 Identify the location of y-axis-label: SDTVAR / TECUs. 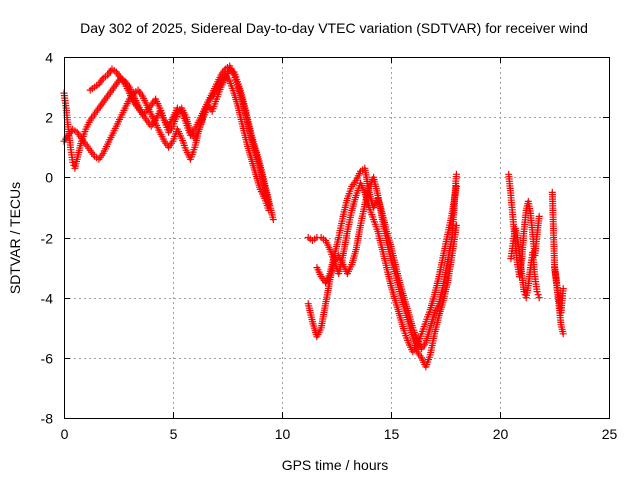
(15, 238).